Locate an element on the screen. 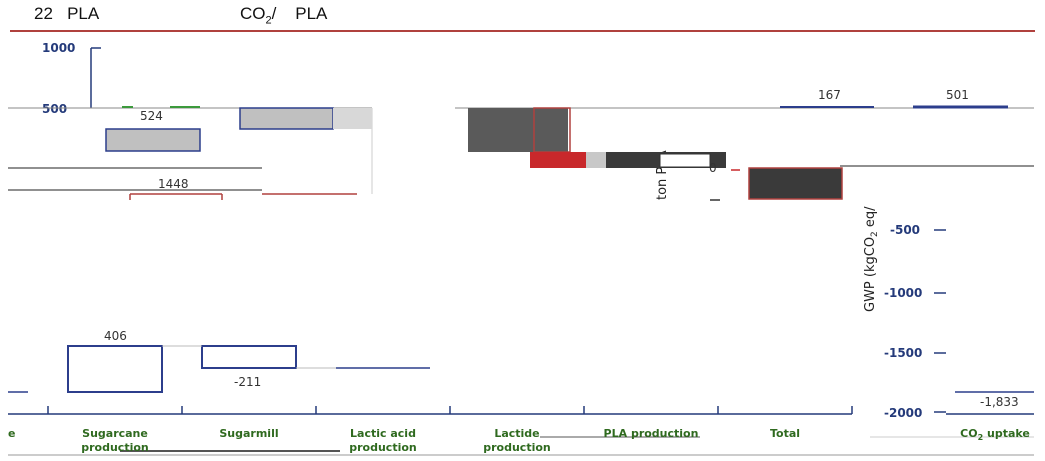 The image size is (1045, 461). category-label-0-line-0: Sugarcane is located at coordinates (115, 433).